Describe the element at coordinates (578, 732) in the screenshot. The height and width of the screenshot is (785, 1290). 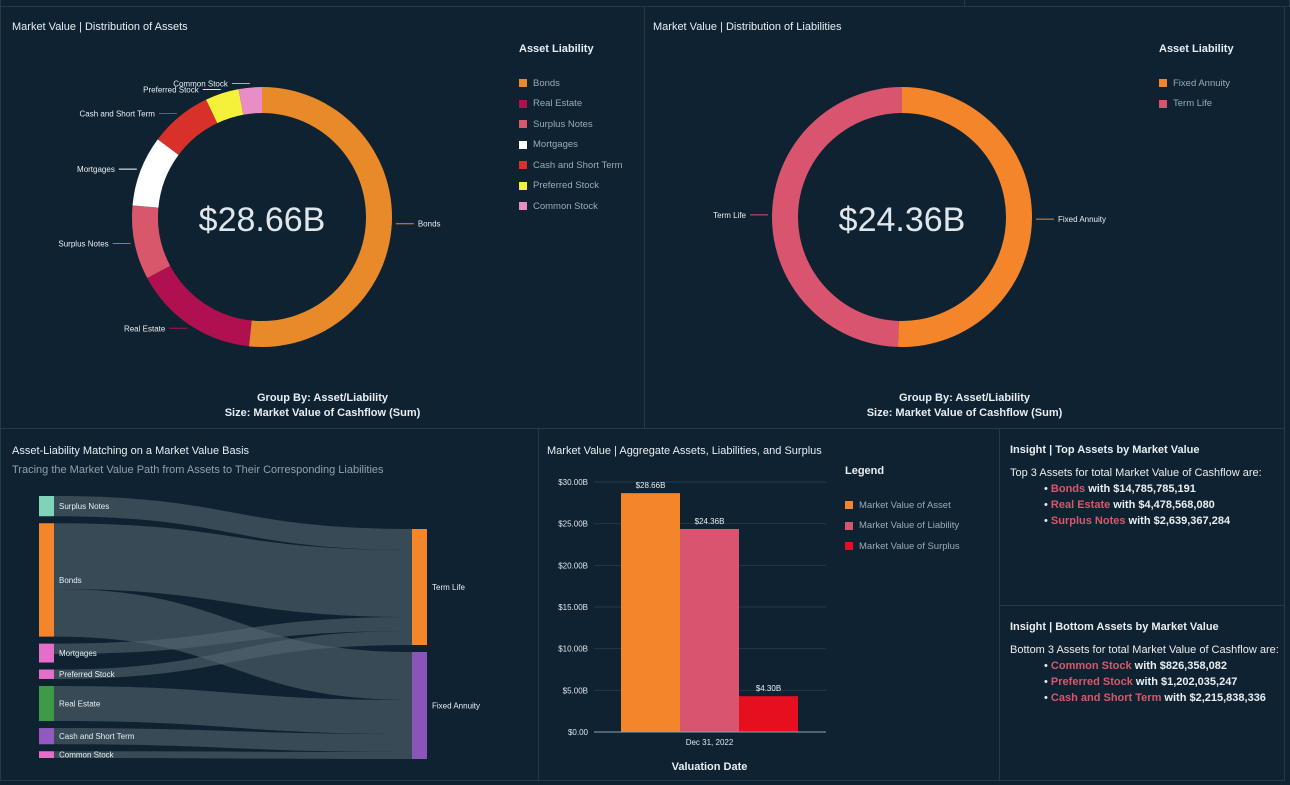
I see `y-tick-label: $0.00` at that location.